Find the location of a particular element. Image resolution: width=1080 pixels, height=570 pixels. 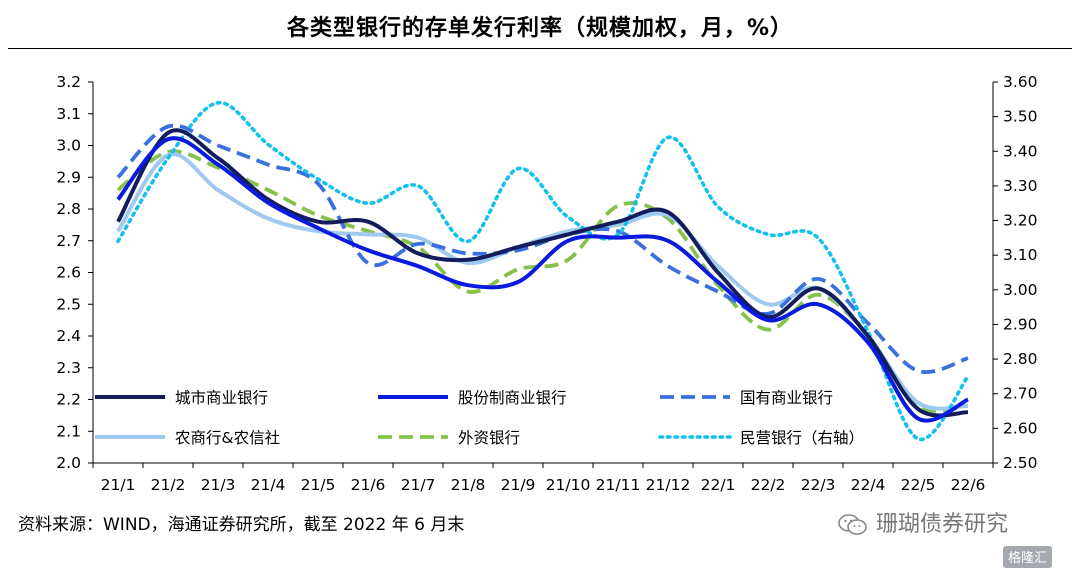

watermark-text: 珊瑚债券研究 is located at coordinates (942, 524).